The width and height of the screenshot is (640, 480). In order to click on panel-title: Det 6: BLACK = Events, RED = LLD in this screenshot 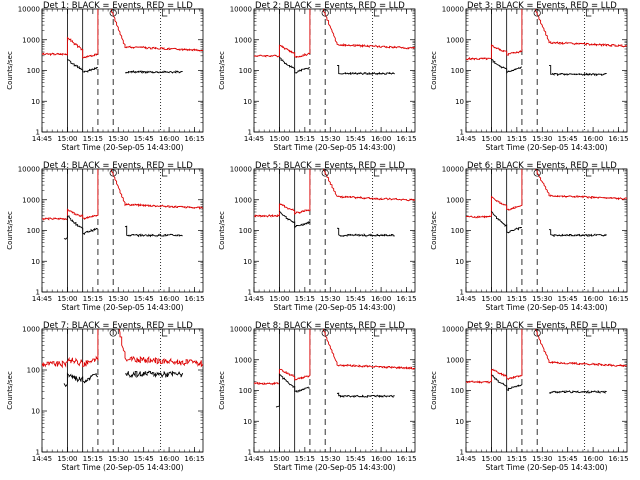, I will do `click(542, 166)`.